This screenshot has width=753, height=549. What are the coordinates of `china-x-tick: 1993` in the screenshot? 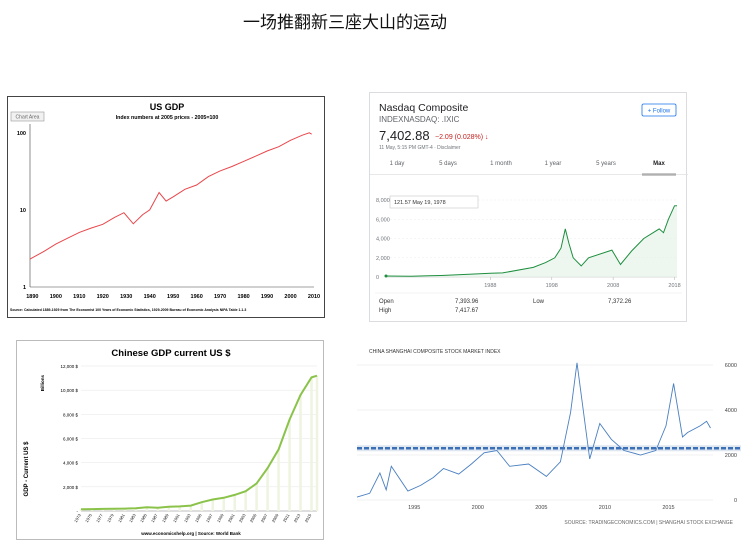 It's located at (187, 517).